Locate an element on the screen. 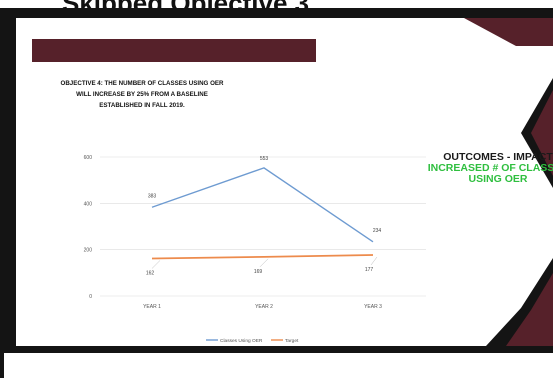 The width and height of the screenshot is (553, 378). data-label: 383 is located at coordinates (152, 196).